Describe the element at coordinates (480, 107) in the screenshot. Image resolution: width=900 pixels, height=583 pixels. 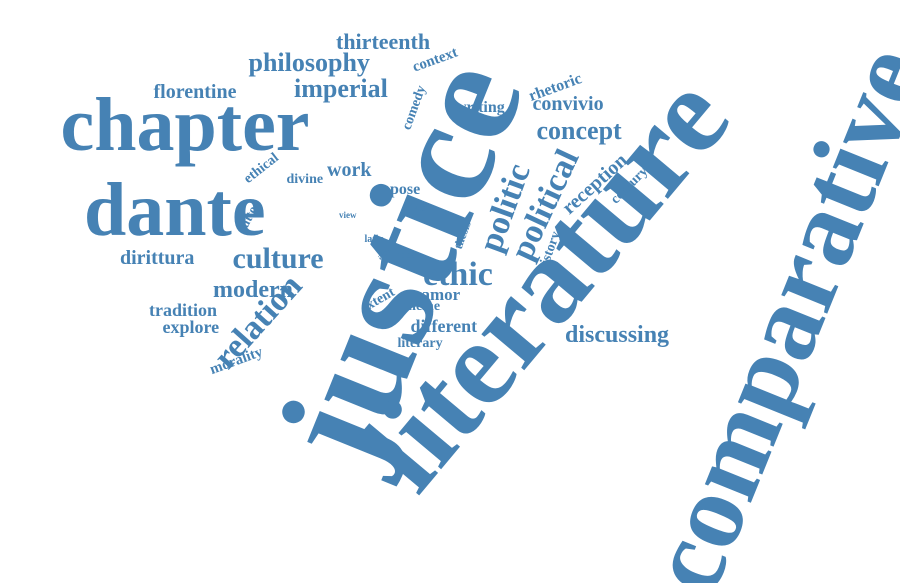
I see `word-writing: writing` at that location.